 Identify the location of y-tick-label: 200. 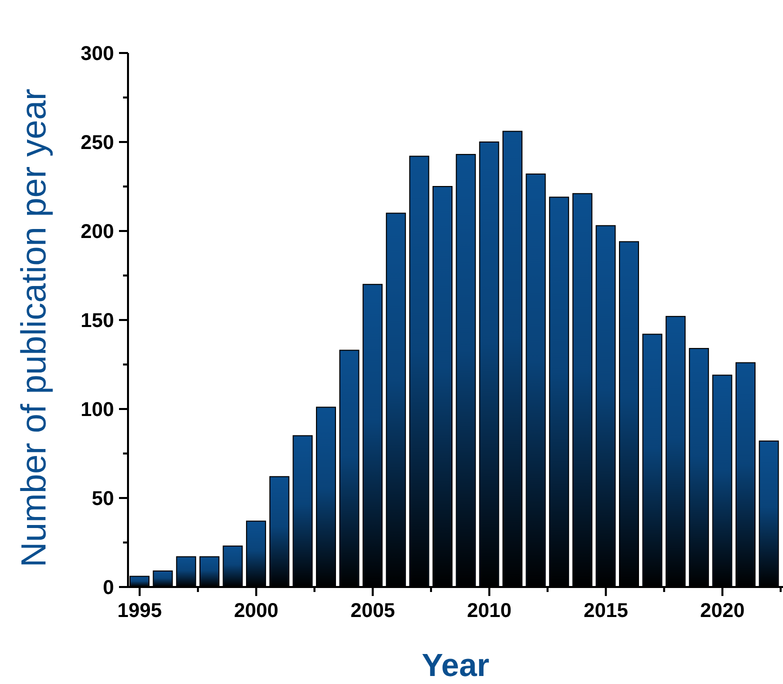
(97, 232).